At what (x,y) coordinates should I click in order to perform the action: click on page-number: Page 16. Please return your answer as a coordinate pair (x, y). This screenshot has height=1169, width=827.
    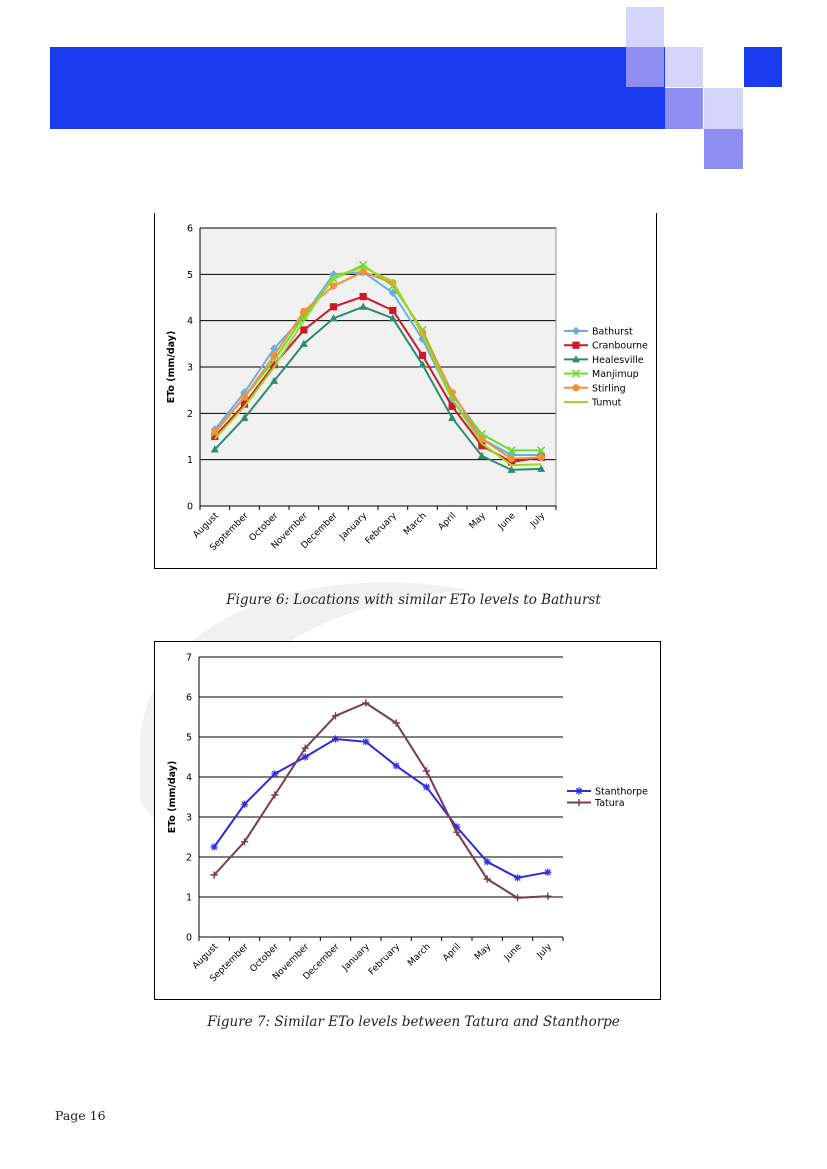
    Looking at the image, I should click on (80, 1115).